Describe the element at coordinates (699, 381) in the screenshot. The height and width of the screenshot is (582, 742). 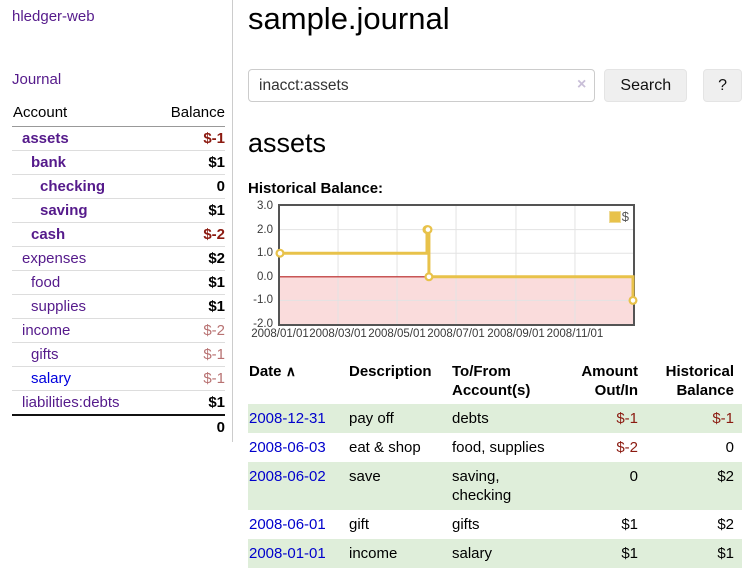
I see `register-header-balance: Historical Balance` at that location.